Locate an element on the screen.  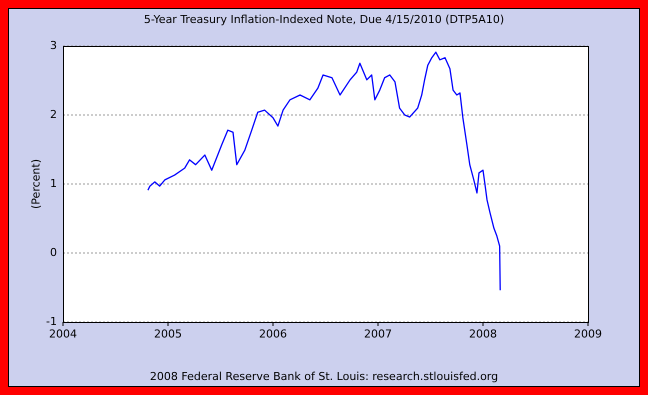
x-tick-label: 2004 is located at coordinates (63, 333).